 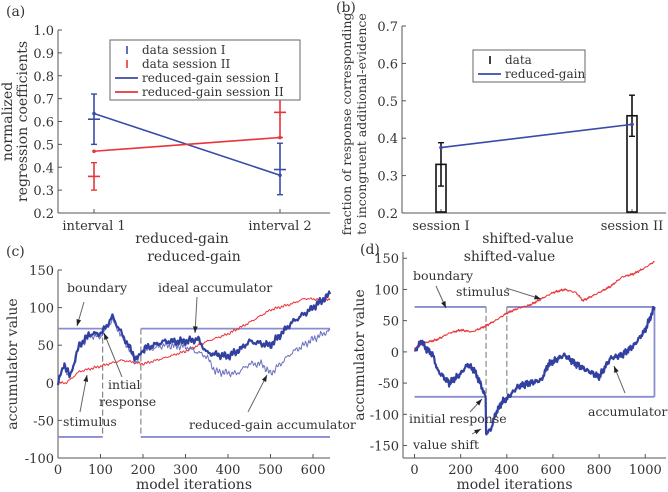 I want to click on legend-label: data session II, so click(x=186, y=64).